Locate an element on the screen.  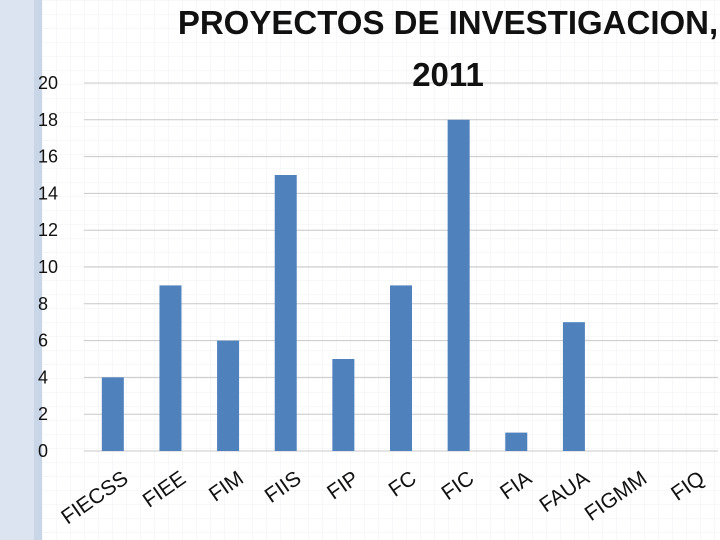
left-accent-bar is located at coordinates (38, 270).